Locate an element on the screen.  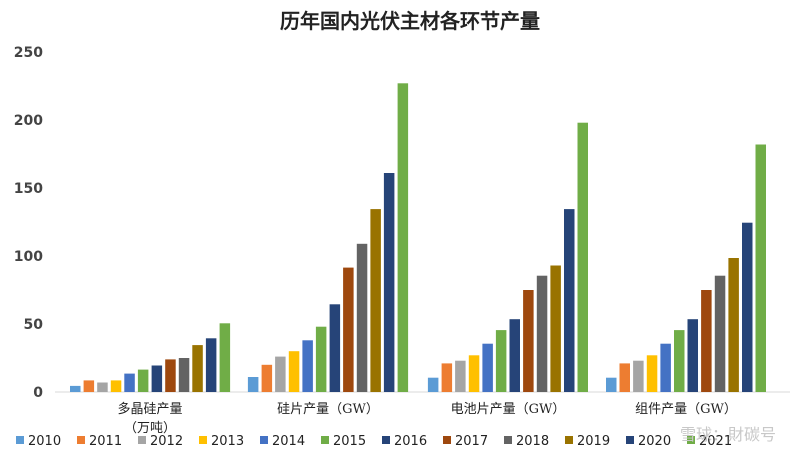
category-label: 组件产量（GW） is located at coordinates (686, 409).